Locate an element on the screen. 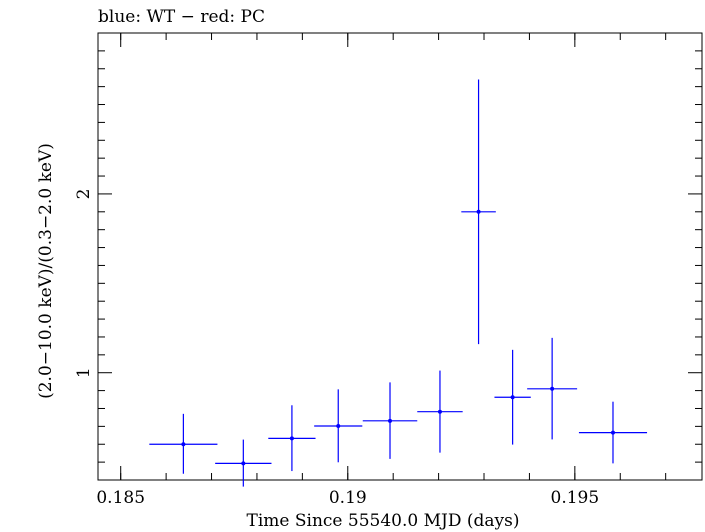 The image size is (705, 532). x-tick-labels: 0.185 0.19 0.195 is located at coordinates (347, 498).